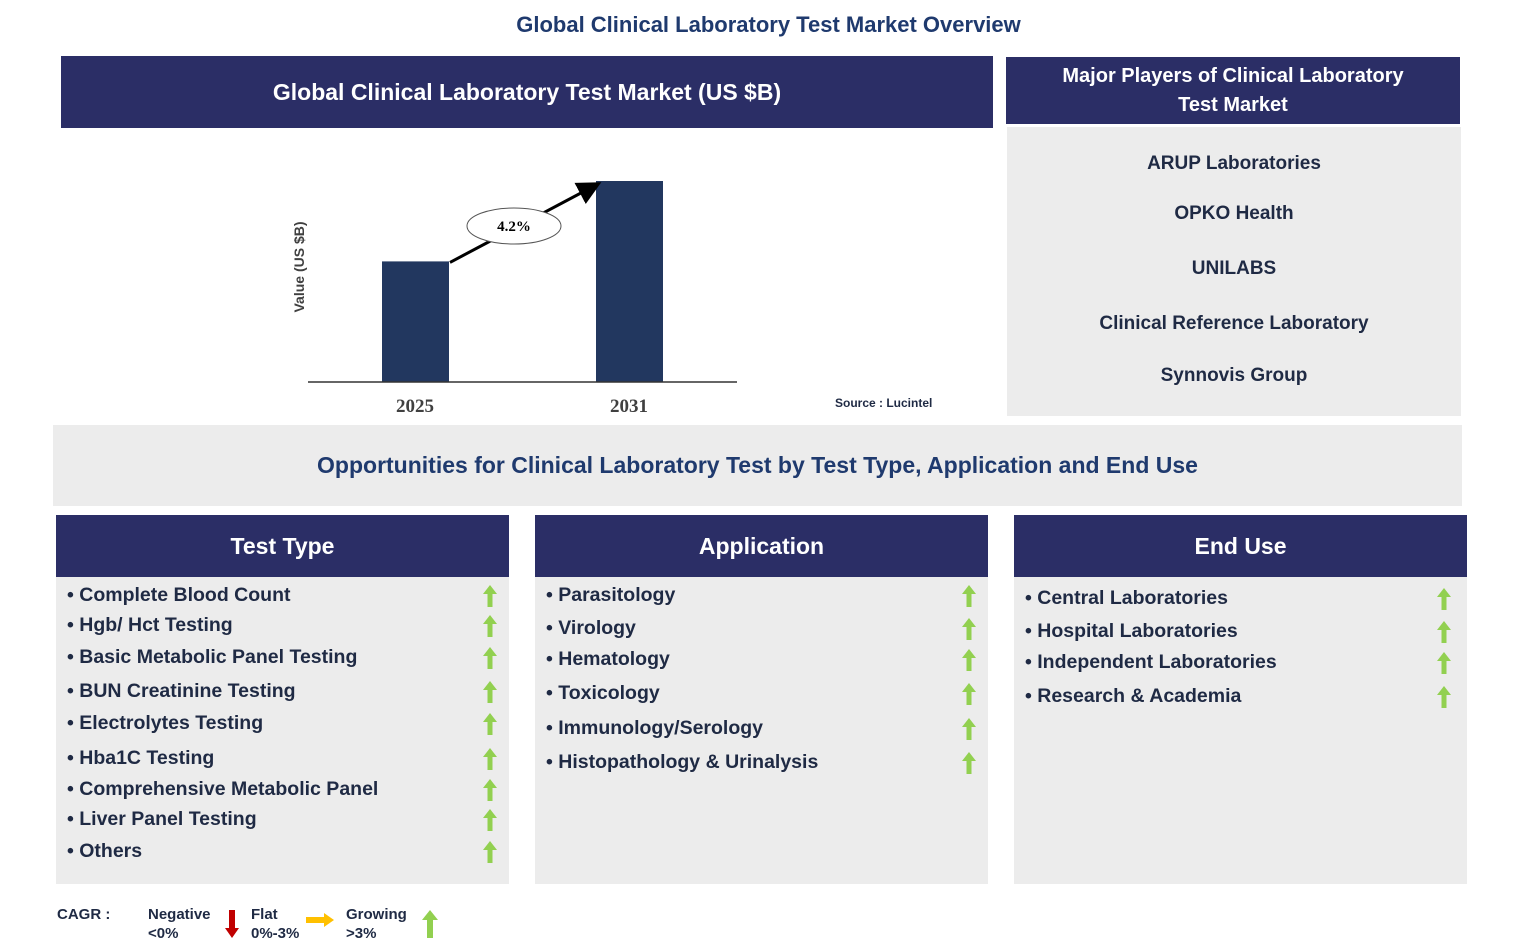 The width and height of the screenshot is (1537, 952). What do you see at coordinates (1151, 662) in the screenshot?
I see `list-item: • Independent Laboratories` at bounding box center [1151, 662].